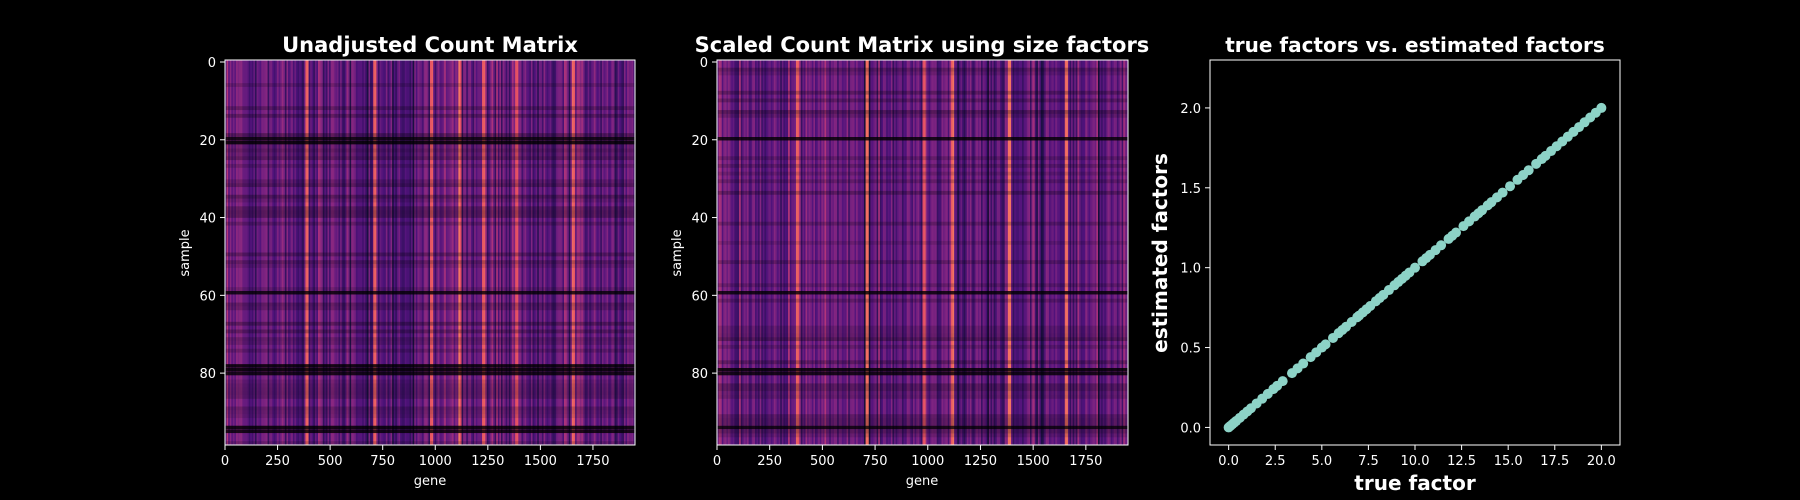 The width and height of the screenshot is (1800, 500). What do you see at coordinates (540, 461) in the screenshot?
I see `x-tick-label: 1500` at bounding box center [540, 461].